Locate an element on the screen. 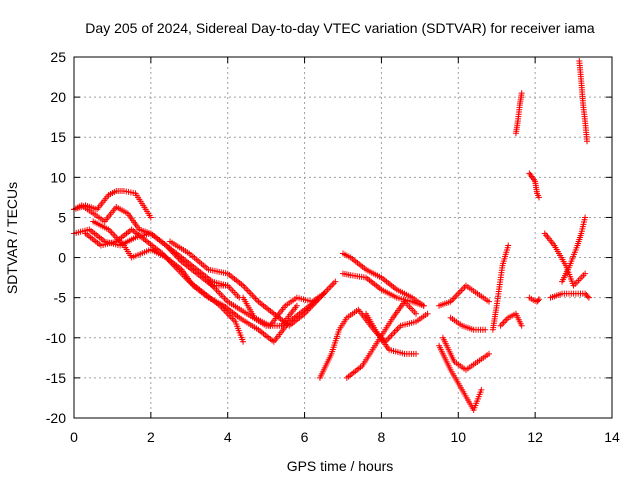  x-axis-label: GPS time / hours is located at coordinates (340, 466).